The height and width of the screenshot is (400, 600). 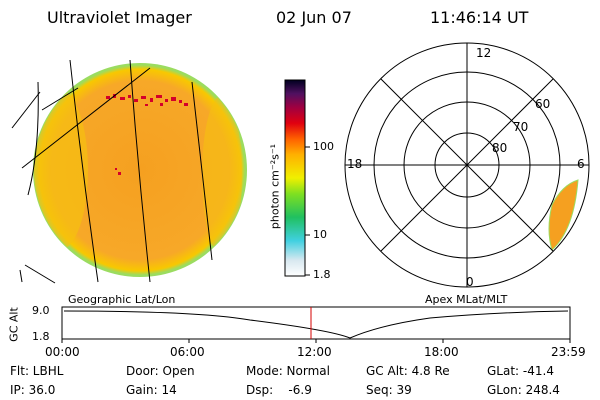 What do you see at coordinates (314, 17) in the screenshot?
I see `date-label: 02 Jun 07` at bounding box center [314, 17].